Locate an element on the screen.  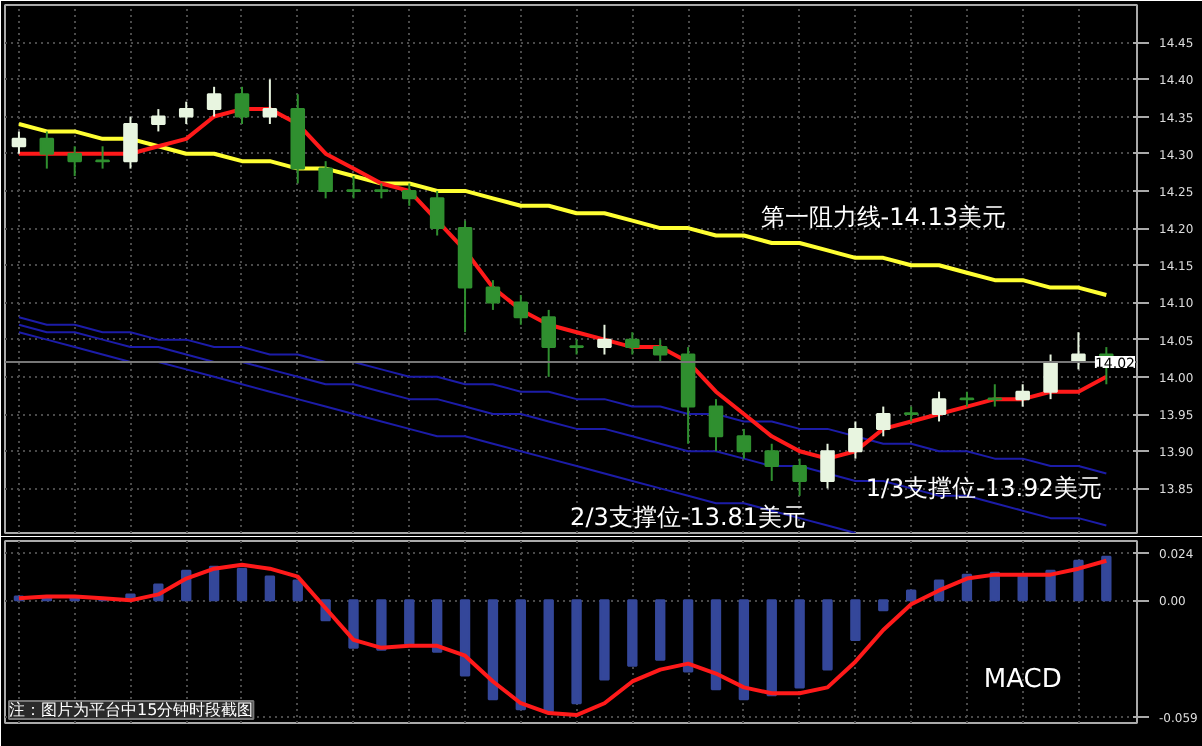
annotation: 注：图片为平台中15分钟时段截图 is located at coordinates (131, 710).